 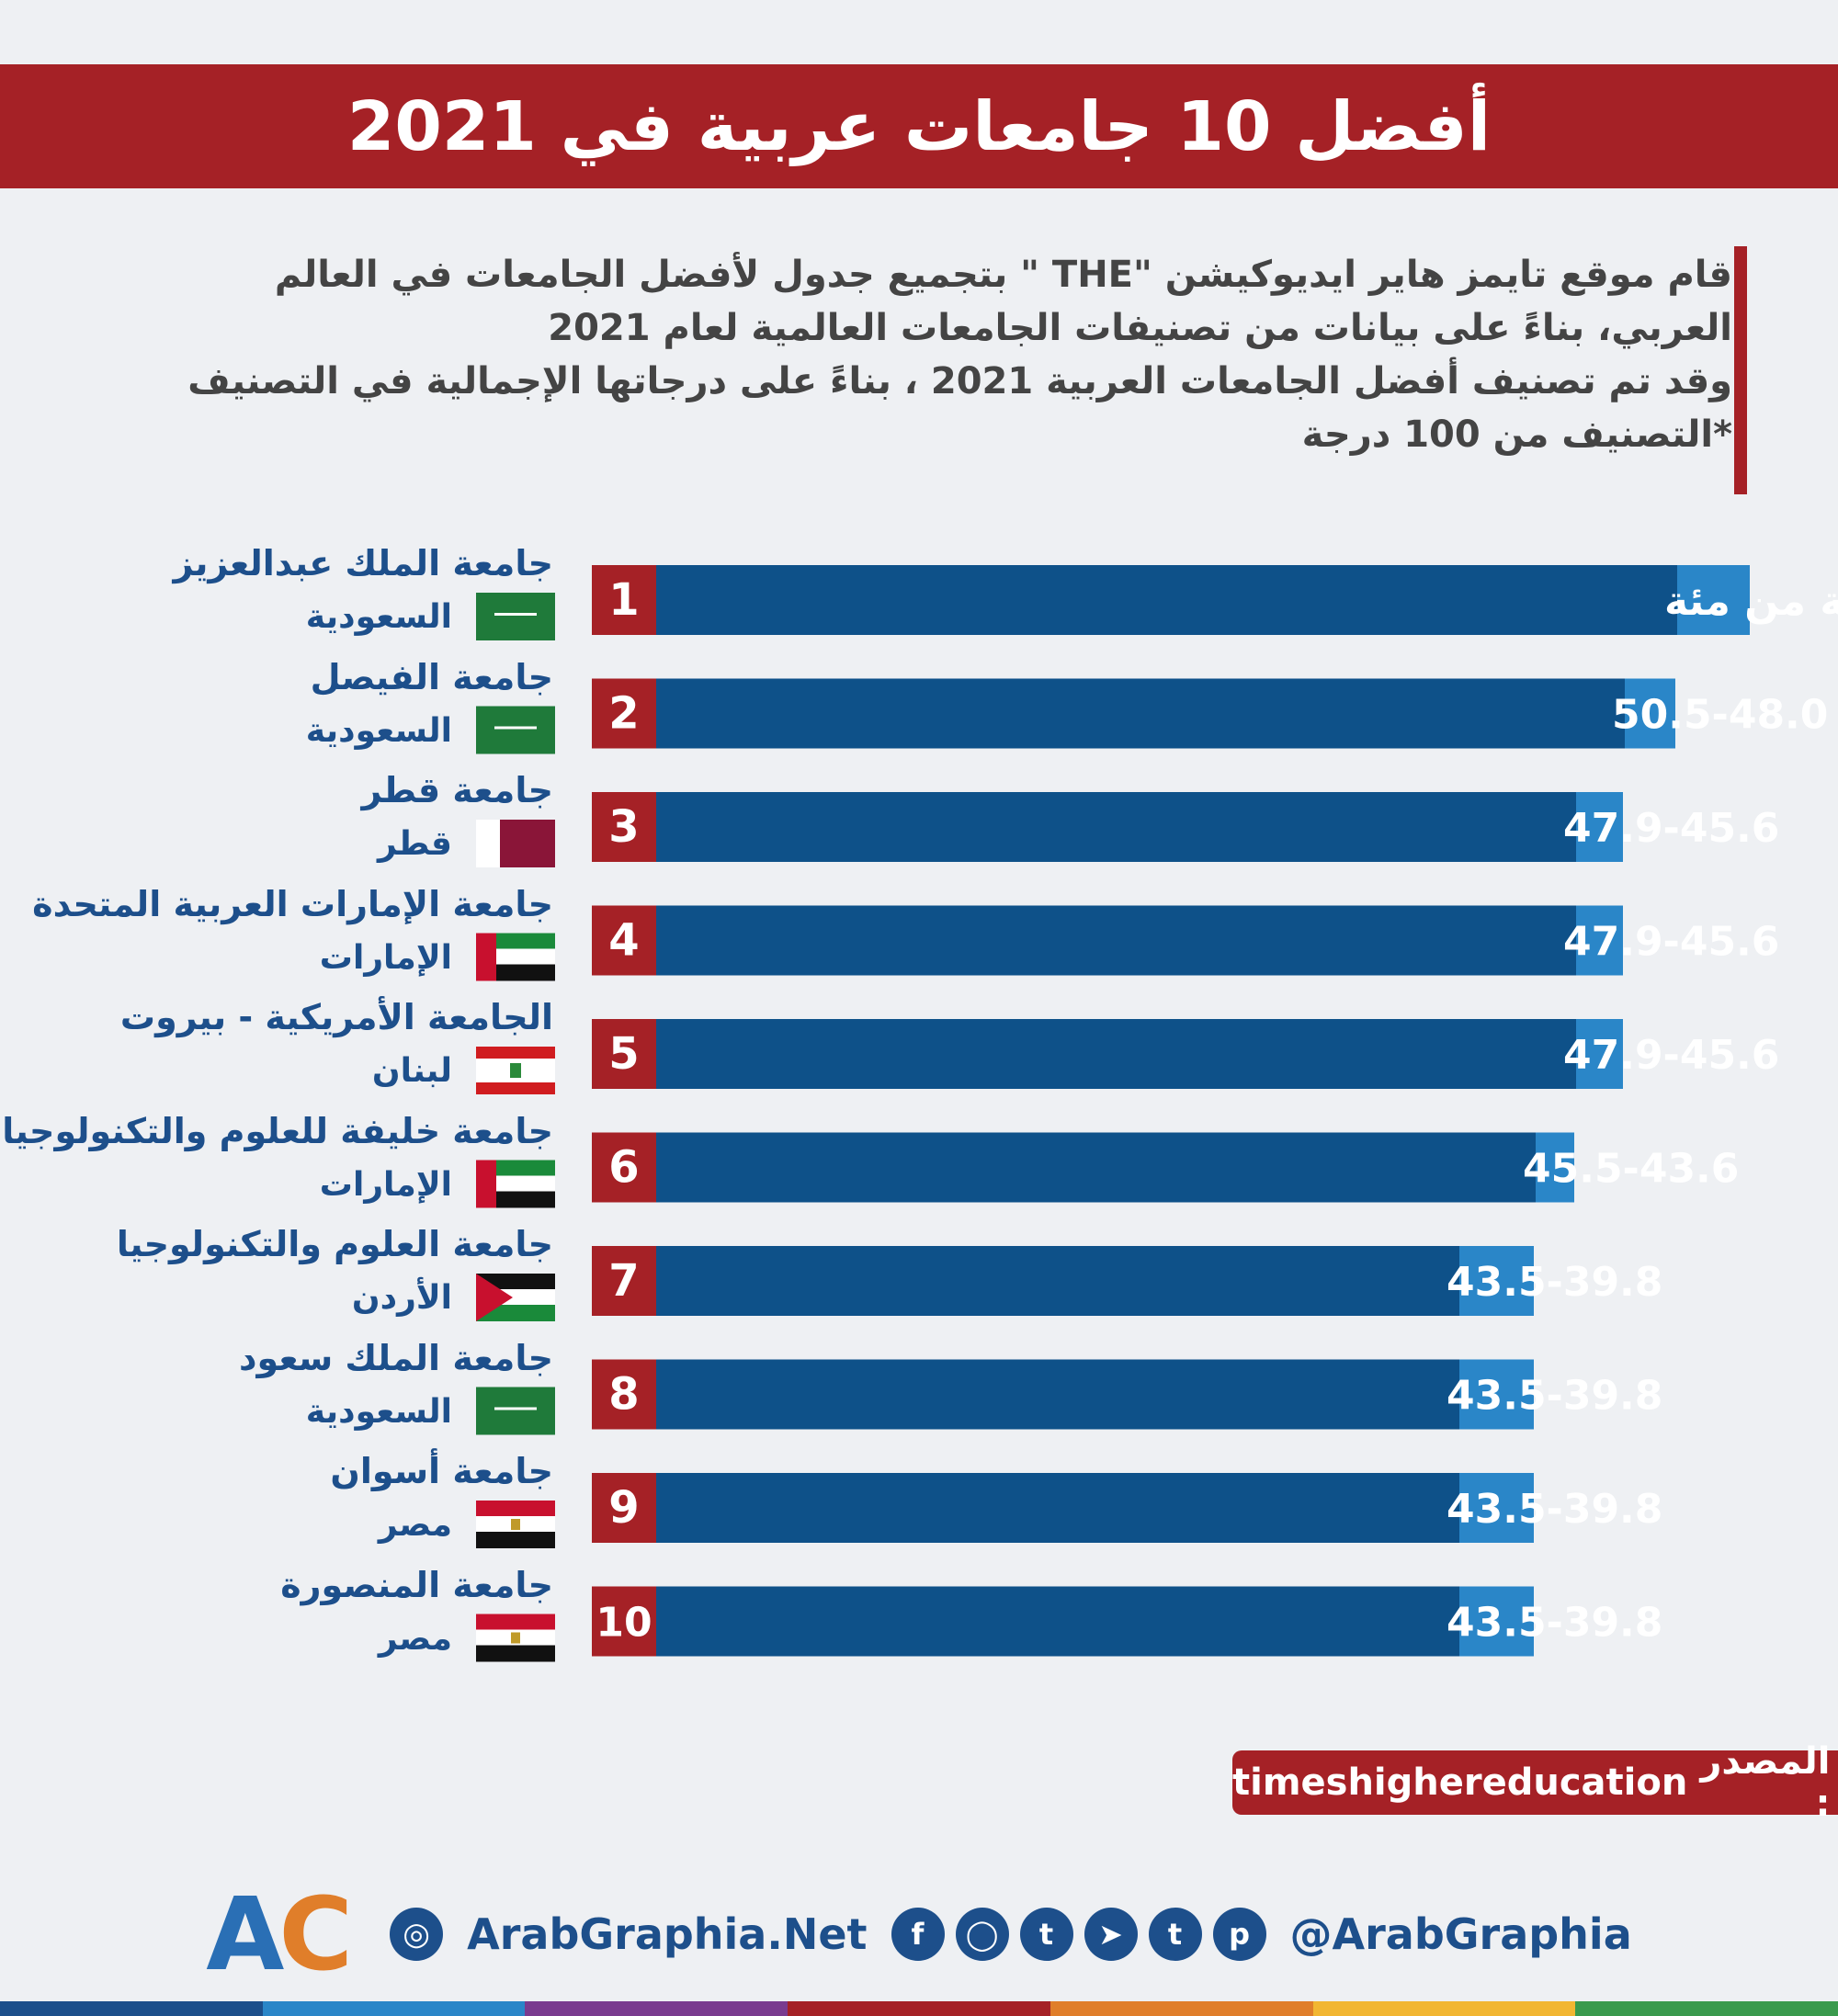 I want to click on university-country: مصر, so click(x=415, y=1525).